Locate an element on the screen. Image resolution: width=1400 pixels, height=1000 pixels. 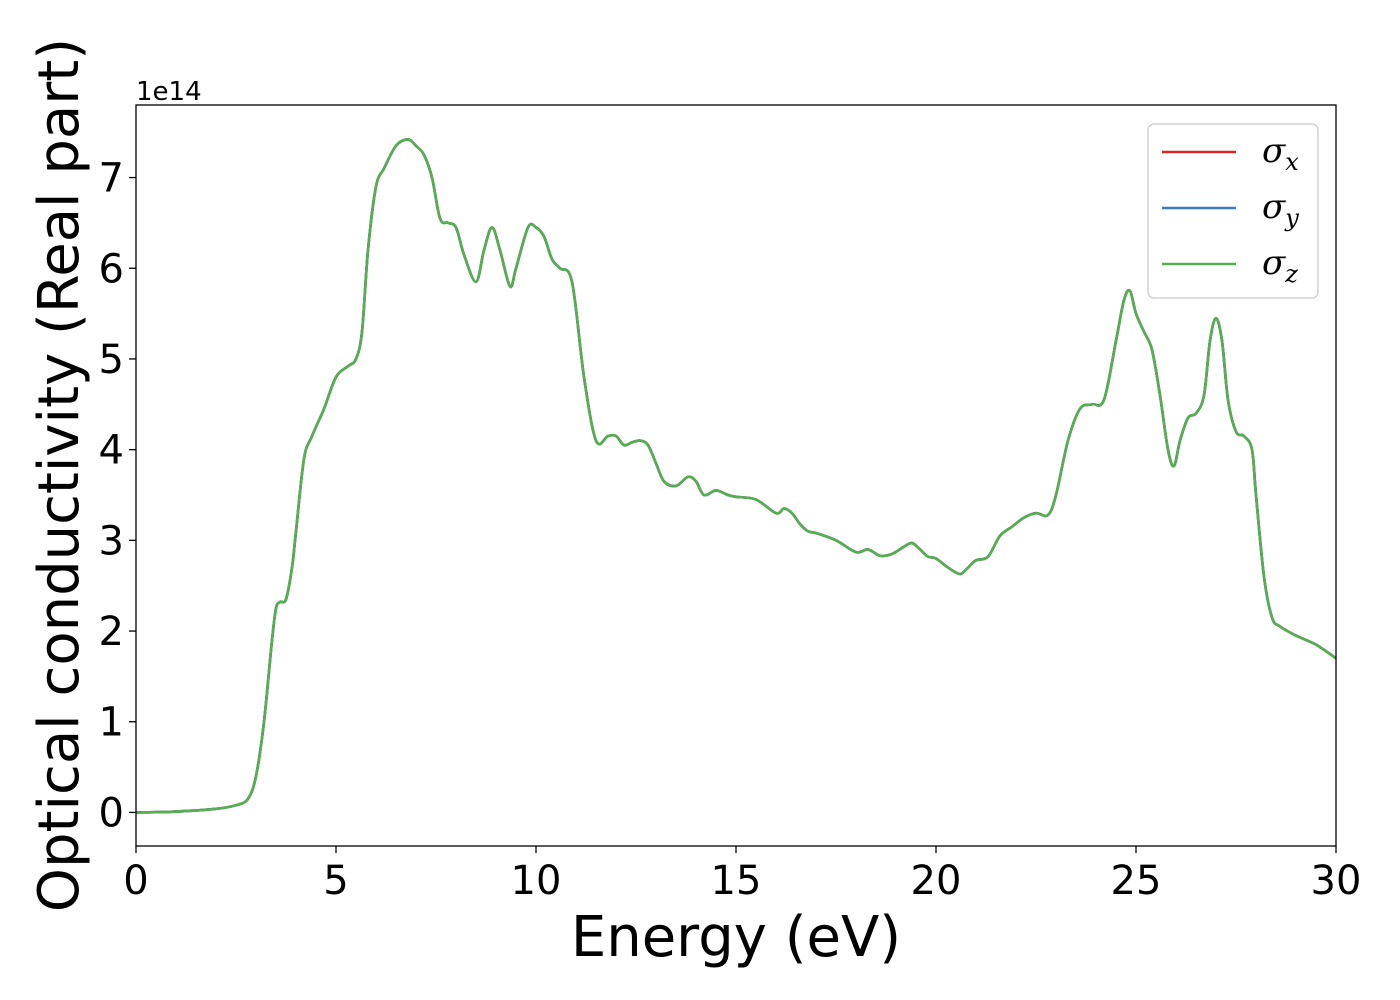
y-tick-label: 5 is located at coordinates (111, 360).